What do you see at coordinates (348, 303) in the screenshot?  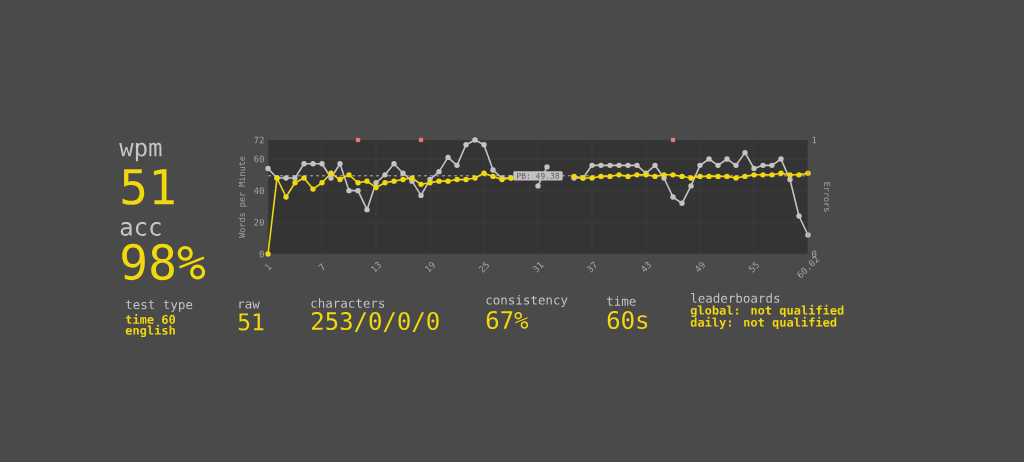 I see `text: characters` at bounding box center [348, 303].